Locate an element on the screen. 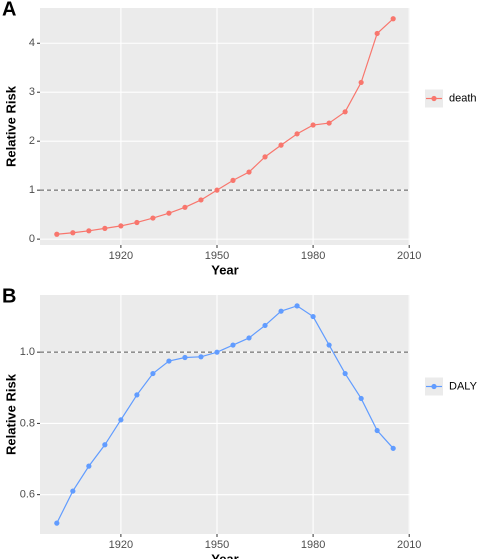 Image resolution: width=477 pixels, height=559 pixels. y-tick-label: 3 is located at coordinates (32, 92).